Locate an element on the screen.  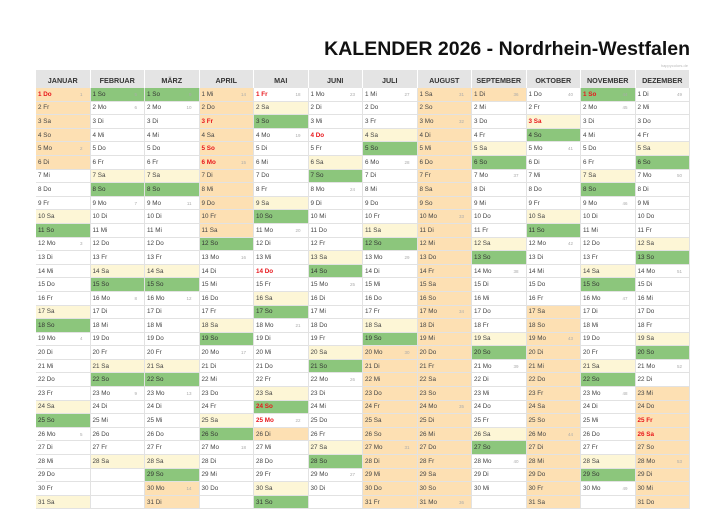
day-label: 21 Fr is located at coordinates (427, 366).